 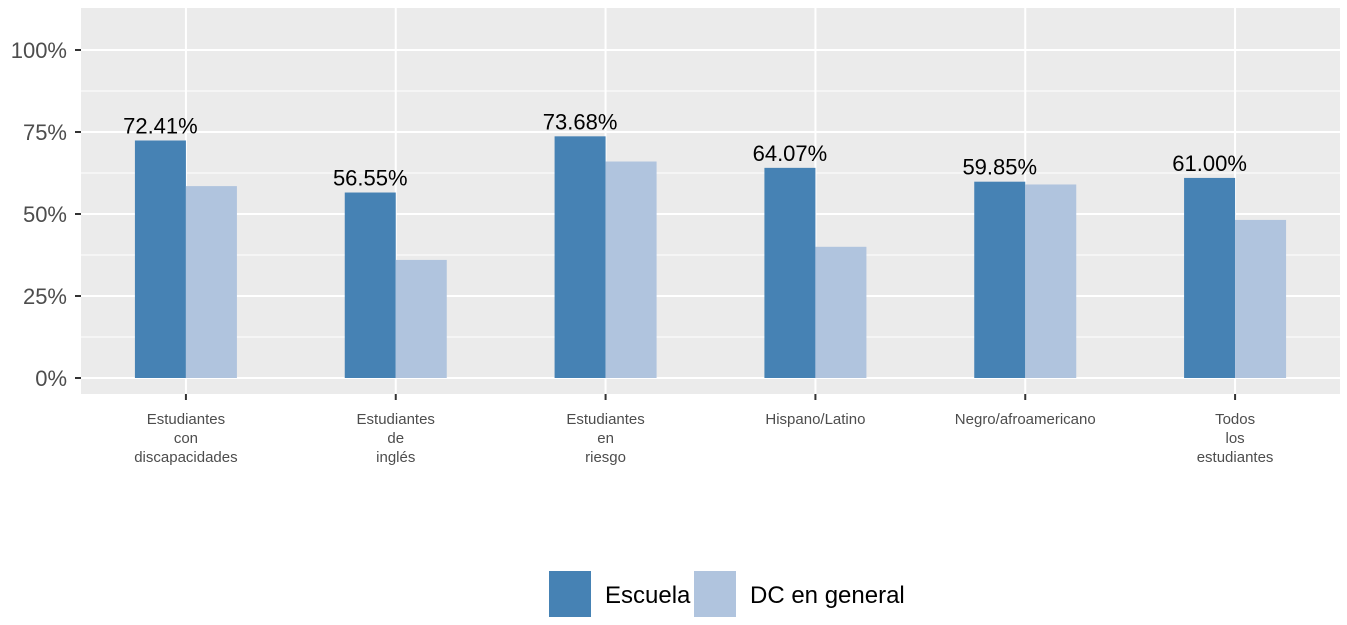 What do you see at coordinates (45, 296) in the screenshot?
I see `y-tick-label: 25%` at bounding box center [45, 296].